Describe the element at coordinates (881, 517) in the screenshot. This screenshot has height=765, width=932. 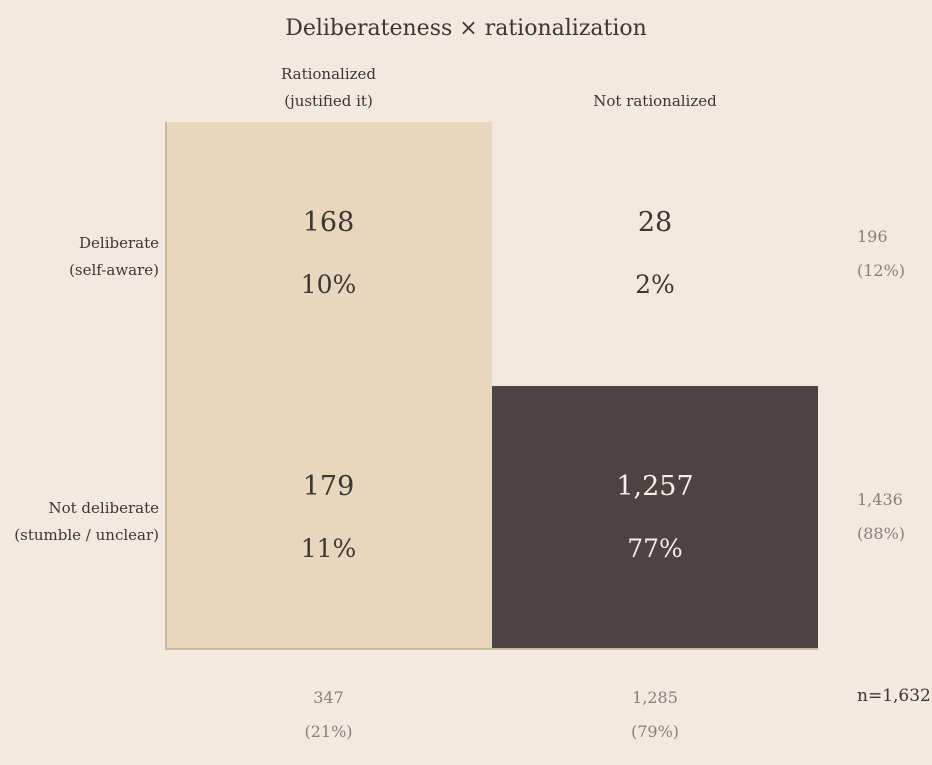
I see `row-total-not-deliberate: 1,436 (88%)` at that location.